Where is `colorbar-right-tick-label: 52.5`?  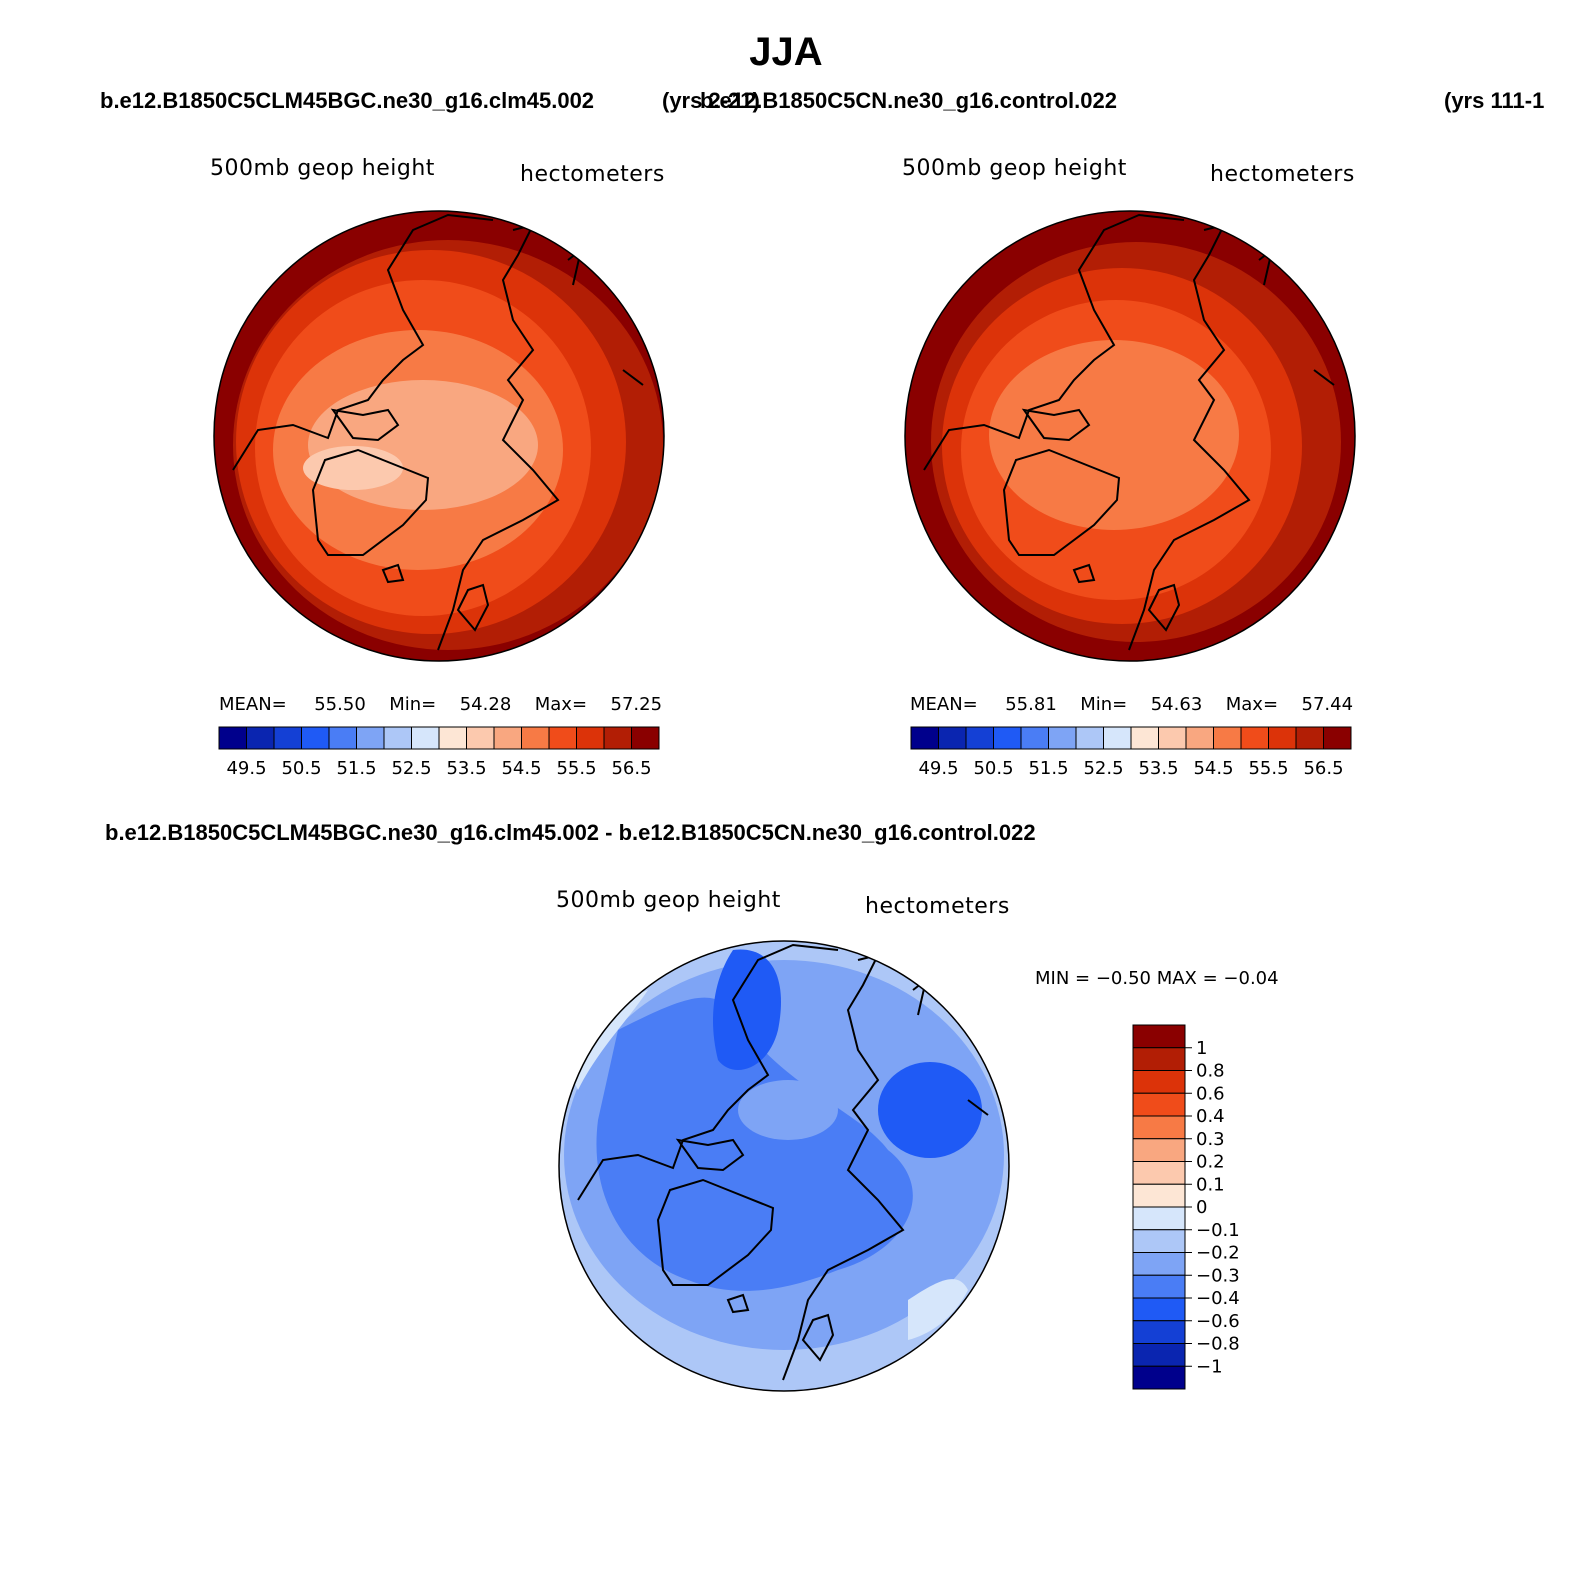 colorbar-right-tick-label: 52.5 is located at coordinates (1103, 768).